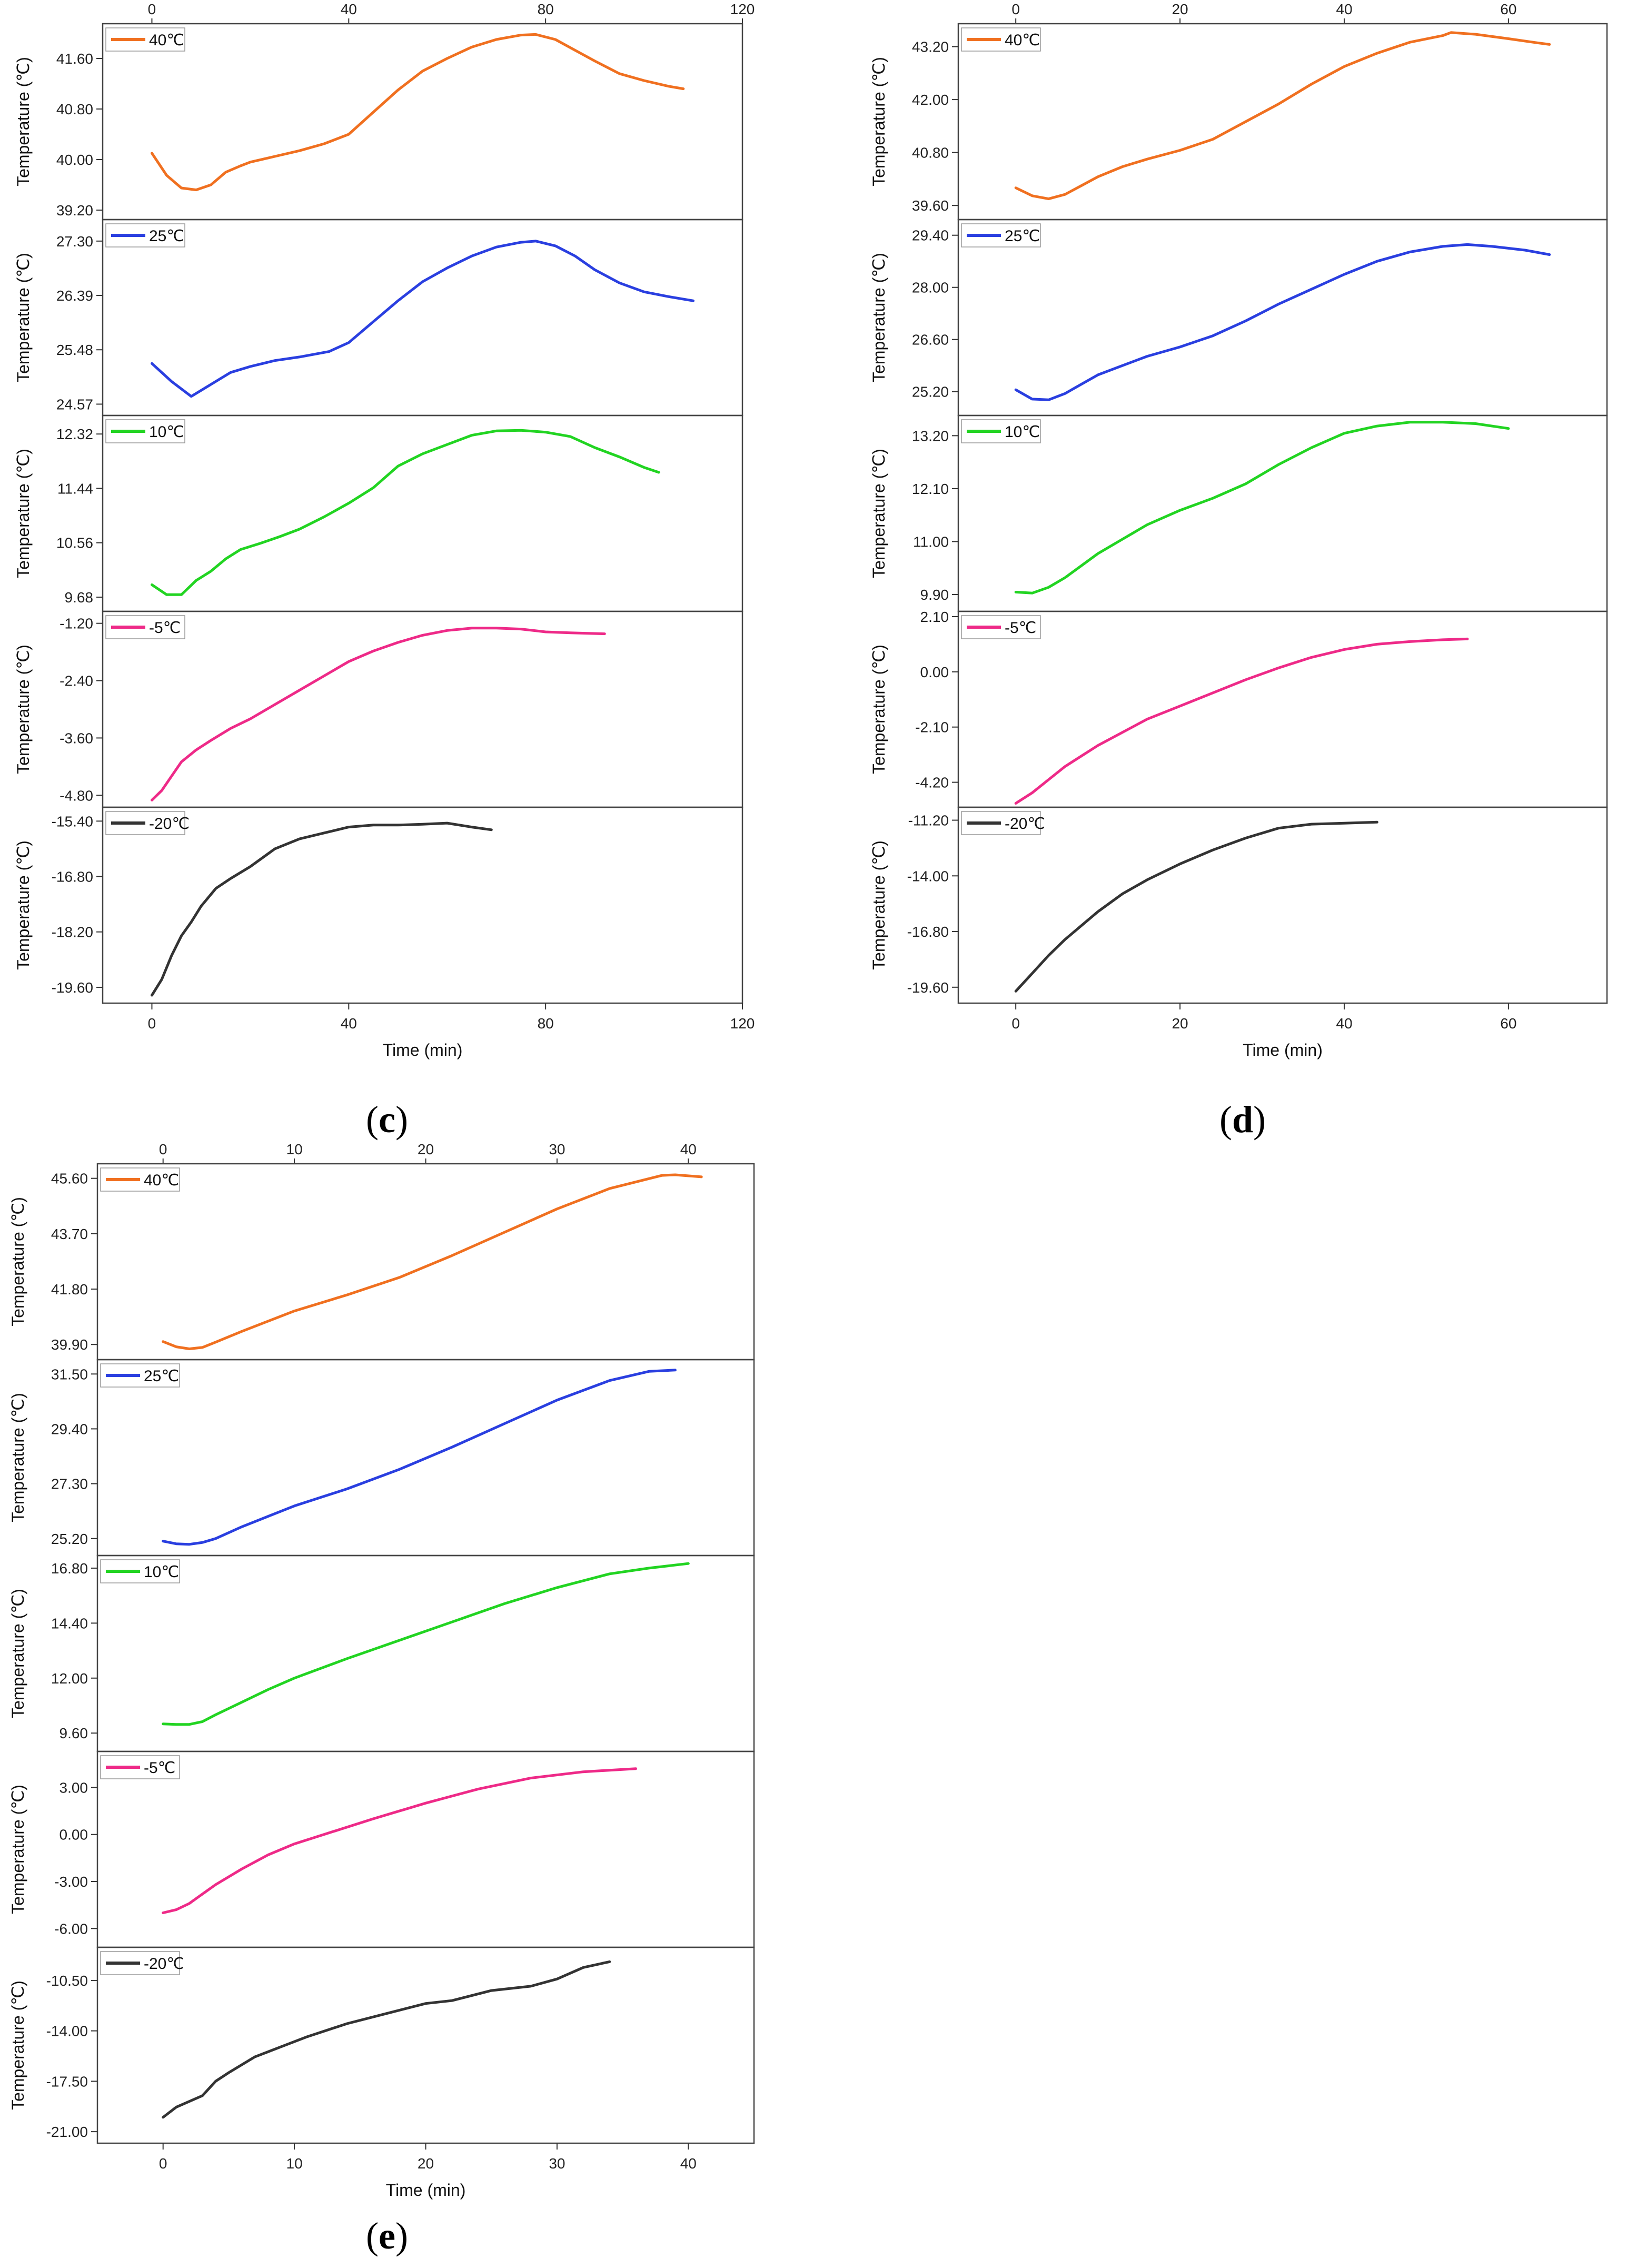 The height and width of the screenshot is (2268, 1627). I want to click on y-tick-label: 12.32, so click(74, 434).